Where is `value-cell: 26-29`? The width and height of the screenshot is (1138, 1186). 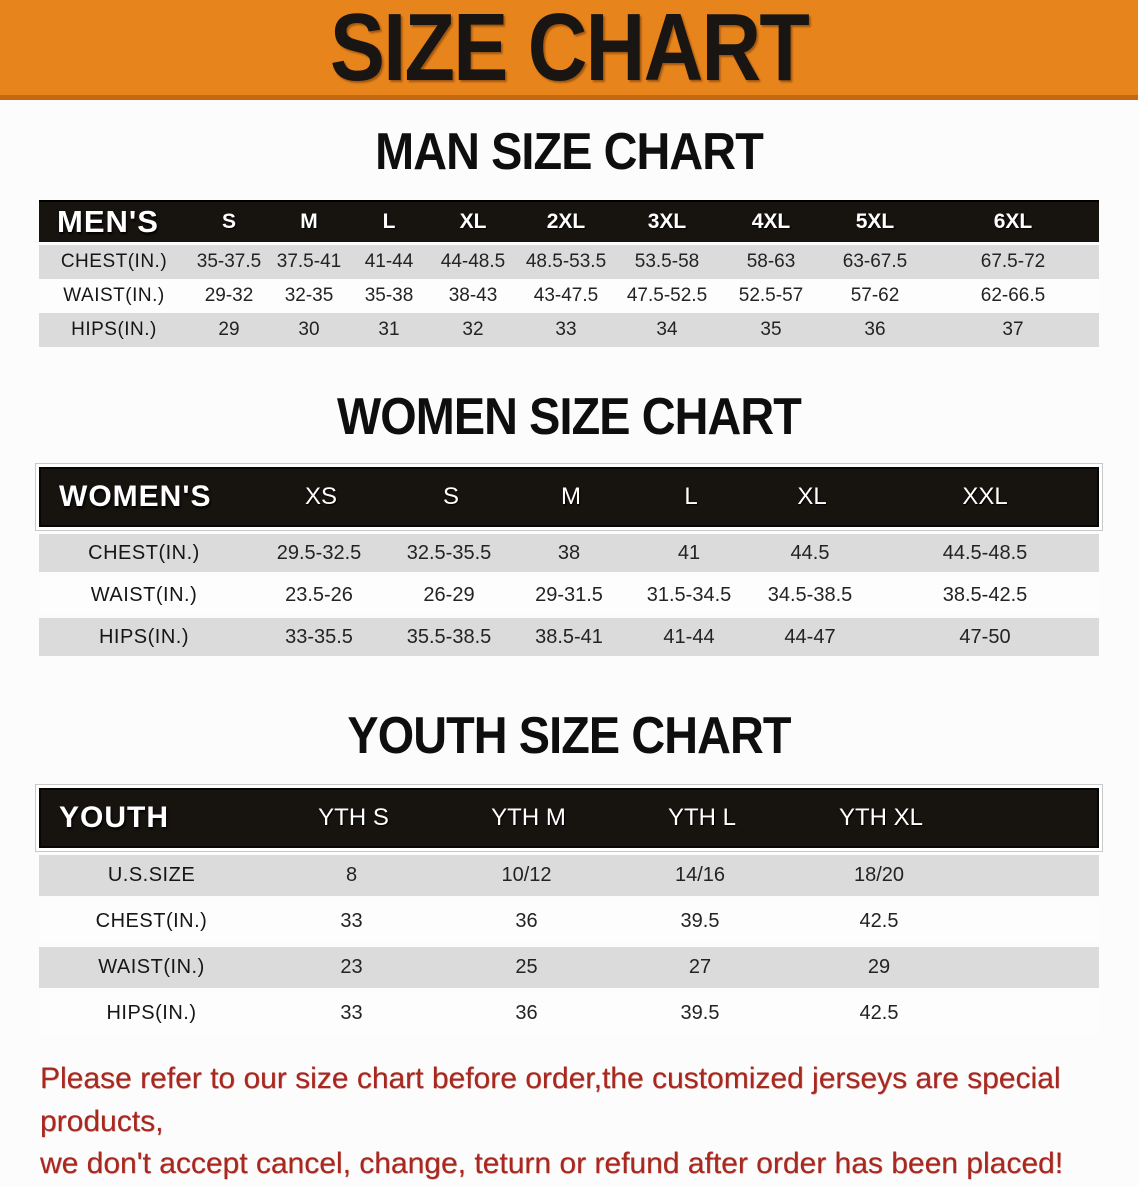 value-cell: 26-29 is located at coordinates (449, 594).